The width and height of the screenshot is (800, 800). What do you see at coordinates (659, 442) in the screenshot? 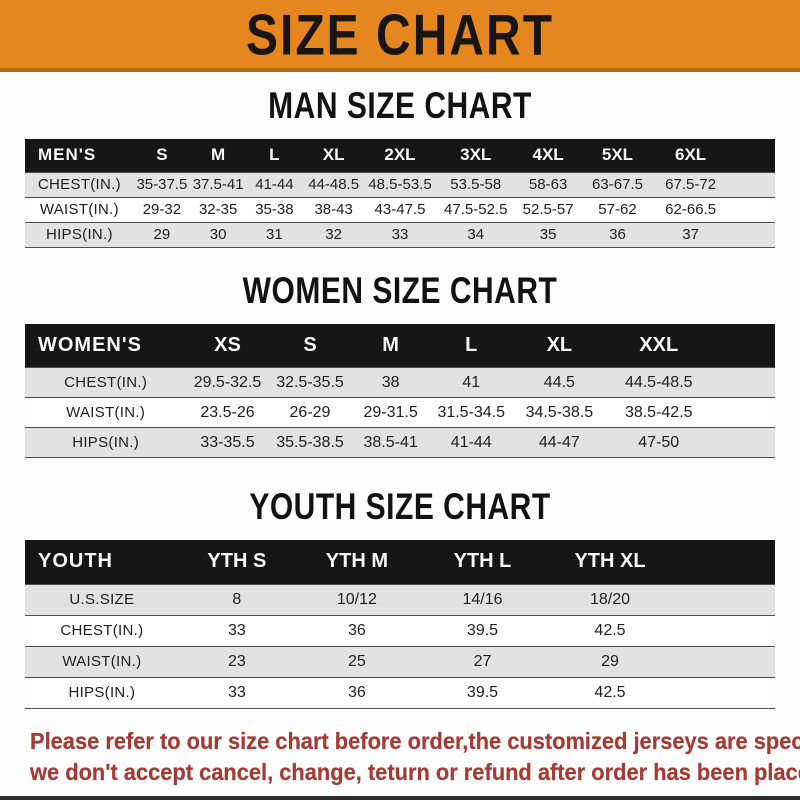
I see `cell: 47-50` at bounding box center [659, 442].